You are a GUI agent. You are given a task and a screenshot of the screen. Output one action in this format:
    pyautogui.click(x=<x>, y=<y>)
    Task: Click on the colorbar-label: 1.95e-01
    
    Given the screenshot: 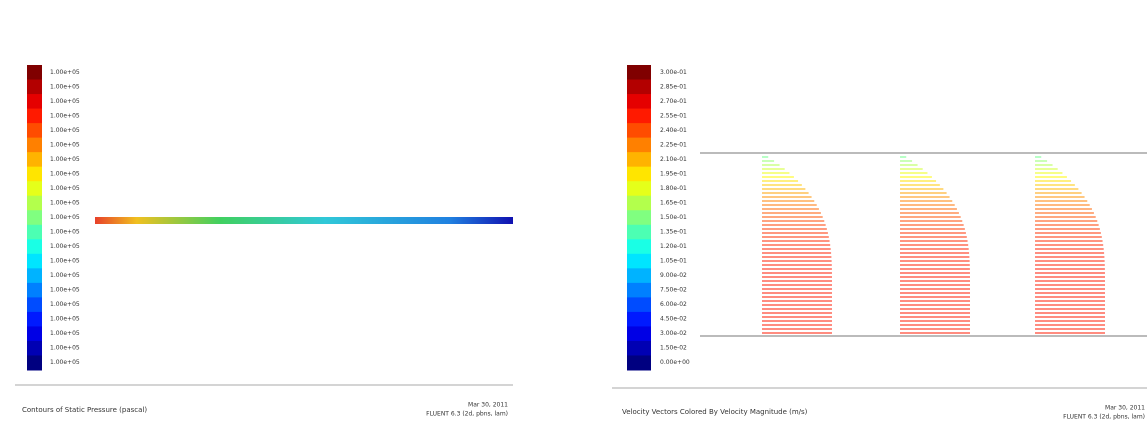 What is the action you would take?
    pyautogui.click(x=673, y=173)
    